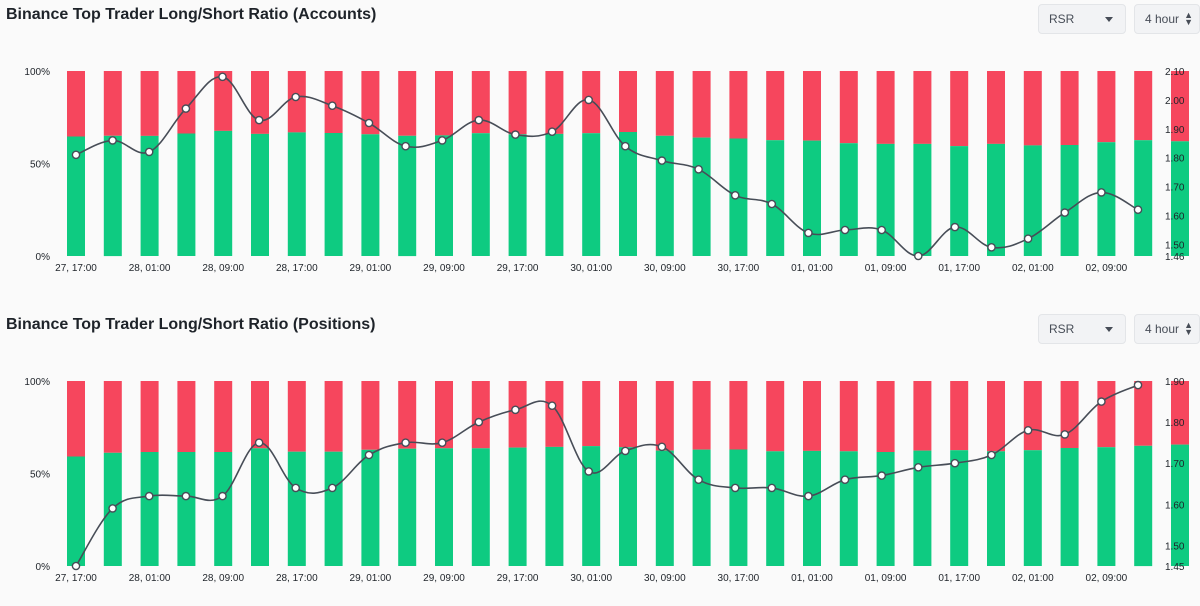 The height and width of the screenshot is (606, 1200). Describe the element at coordinates (739, 578) in the screenshot. I see `x-axis-tick-label: 30, 17:00` at that location.